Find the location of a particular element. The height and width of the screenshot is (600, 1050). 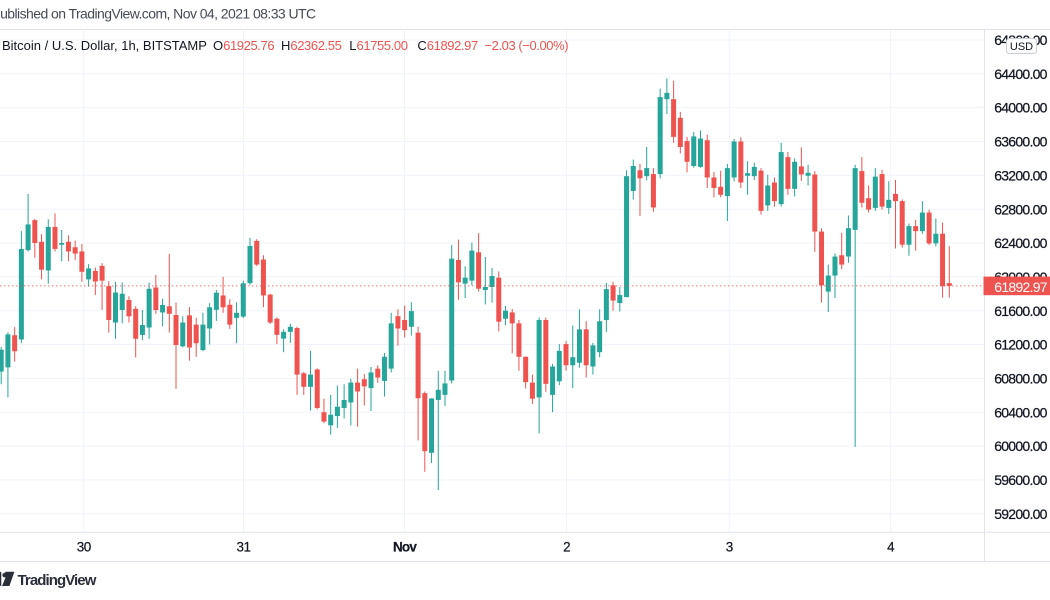

svg-text: 63600.00 is located at coordinates (1020, 142).